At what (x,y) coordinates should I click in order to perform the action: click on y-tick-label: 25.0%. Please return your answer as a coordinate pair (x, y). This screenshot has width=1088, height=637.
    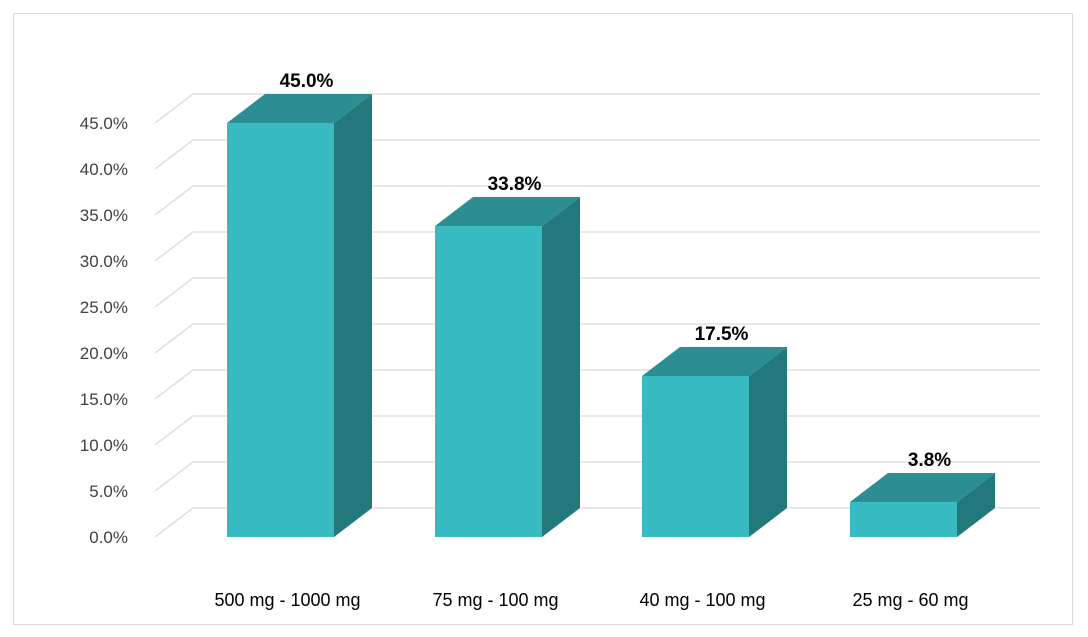
    Looking at the image, I should click on (104, 307).